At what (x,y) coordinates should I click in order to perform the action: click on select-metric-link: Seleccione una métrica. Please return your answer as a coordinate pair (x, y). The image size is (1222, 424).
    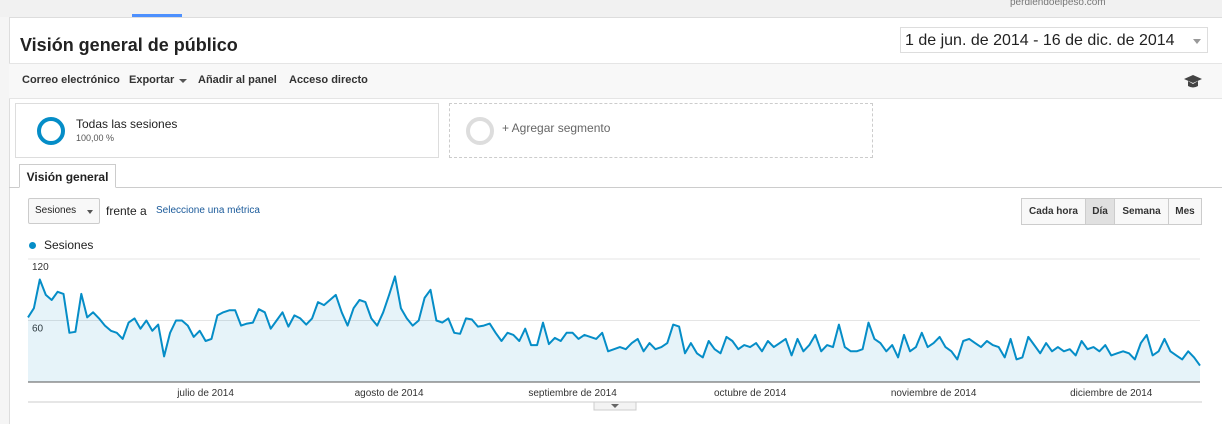
    Looking at the image, I should click on (208, 210).